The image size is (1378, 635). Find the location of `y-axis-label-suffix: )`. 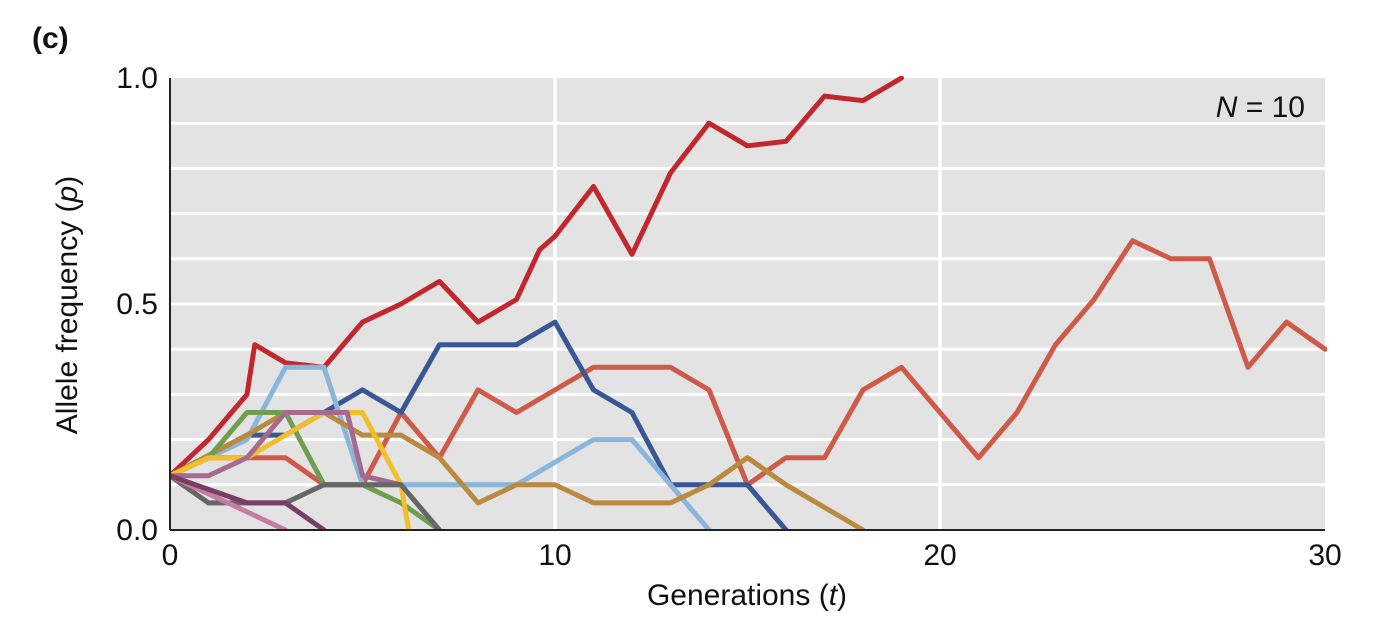

y-axis-label-suffix: ) is located at coordinates (67, 181).